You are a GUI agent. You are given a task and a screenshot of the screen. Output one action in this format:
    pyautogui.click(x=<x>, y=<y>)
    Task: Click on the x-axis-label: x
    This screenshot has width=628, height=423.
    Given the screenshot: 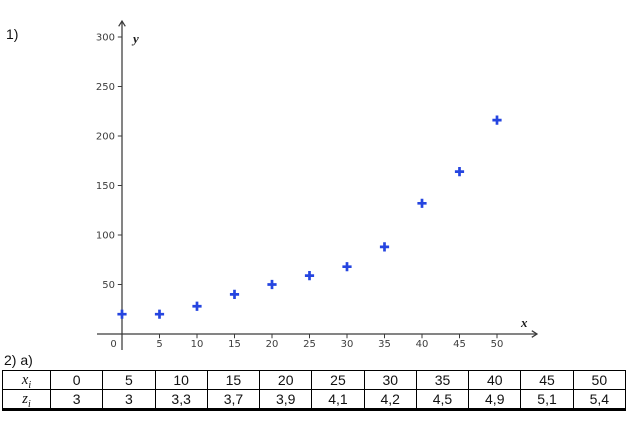 What is the action you would take?
    pyautogui.click(x=524, y=322)
    